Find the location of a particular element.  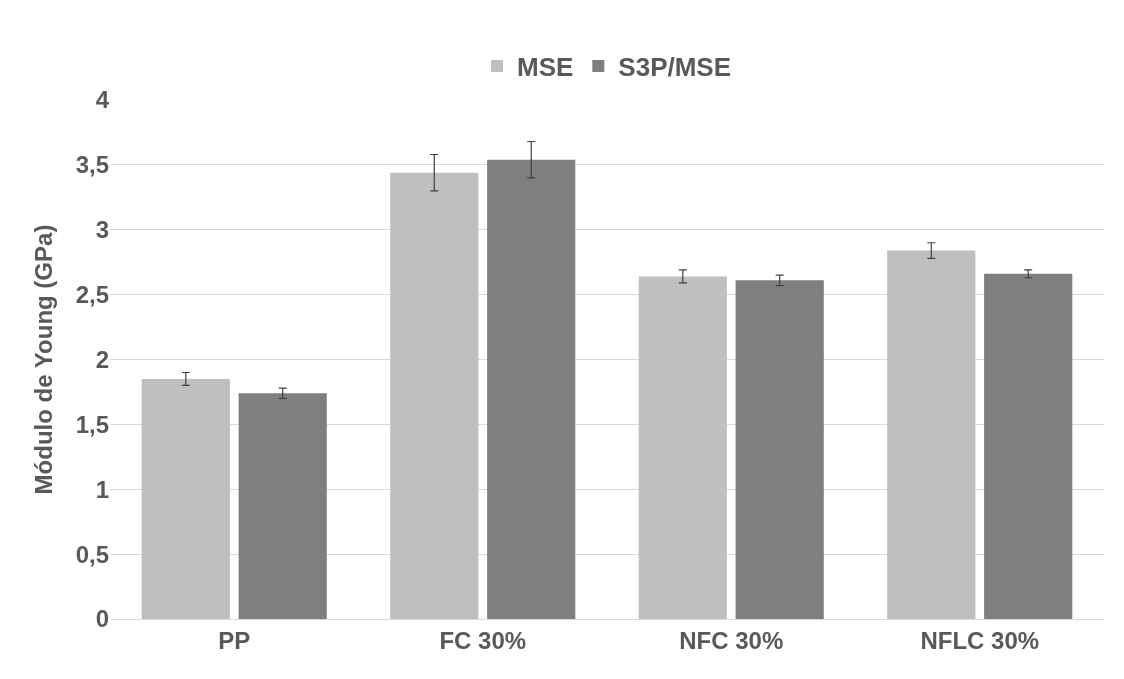

y-tick-label: 0,5 is located at coordinates (92, 554).